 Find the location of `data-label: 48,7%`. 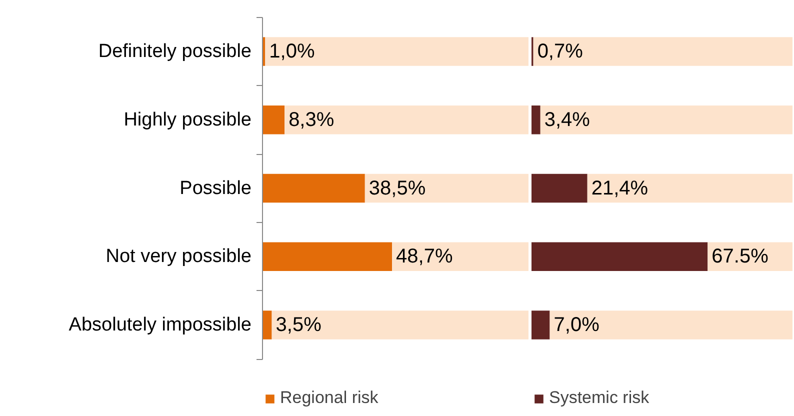

data-label: 48,7% is located at coordinates (424, 257).